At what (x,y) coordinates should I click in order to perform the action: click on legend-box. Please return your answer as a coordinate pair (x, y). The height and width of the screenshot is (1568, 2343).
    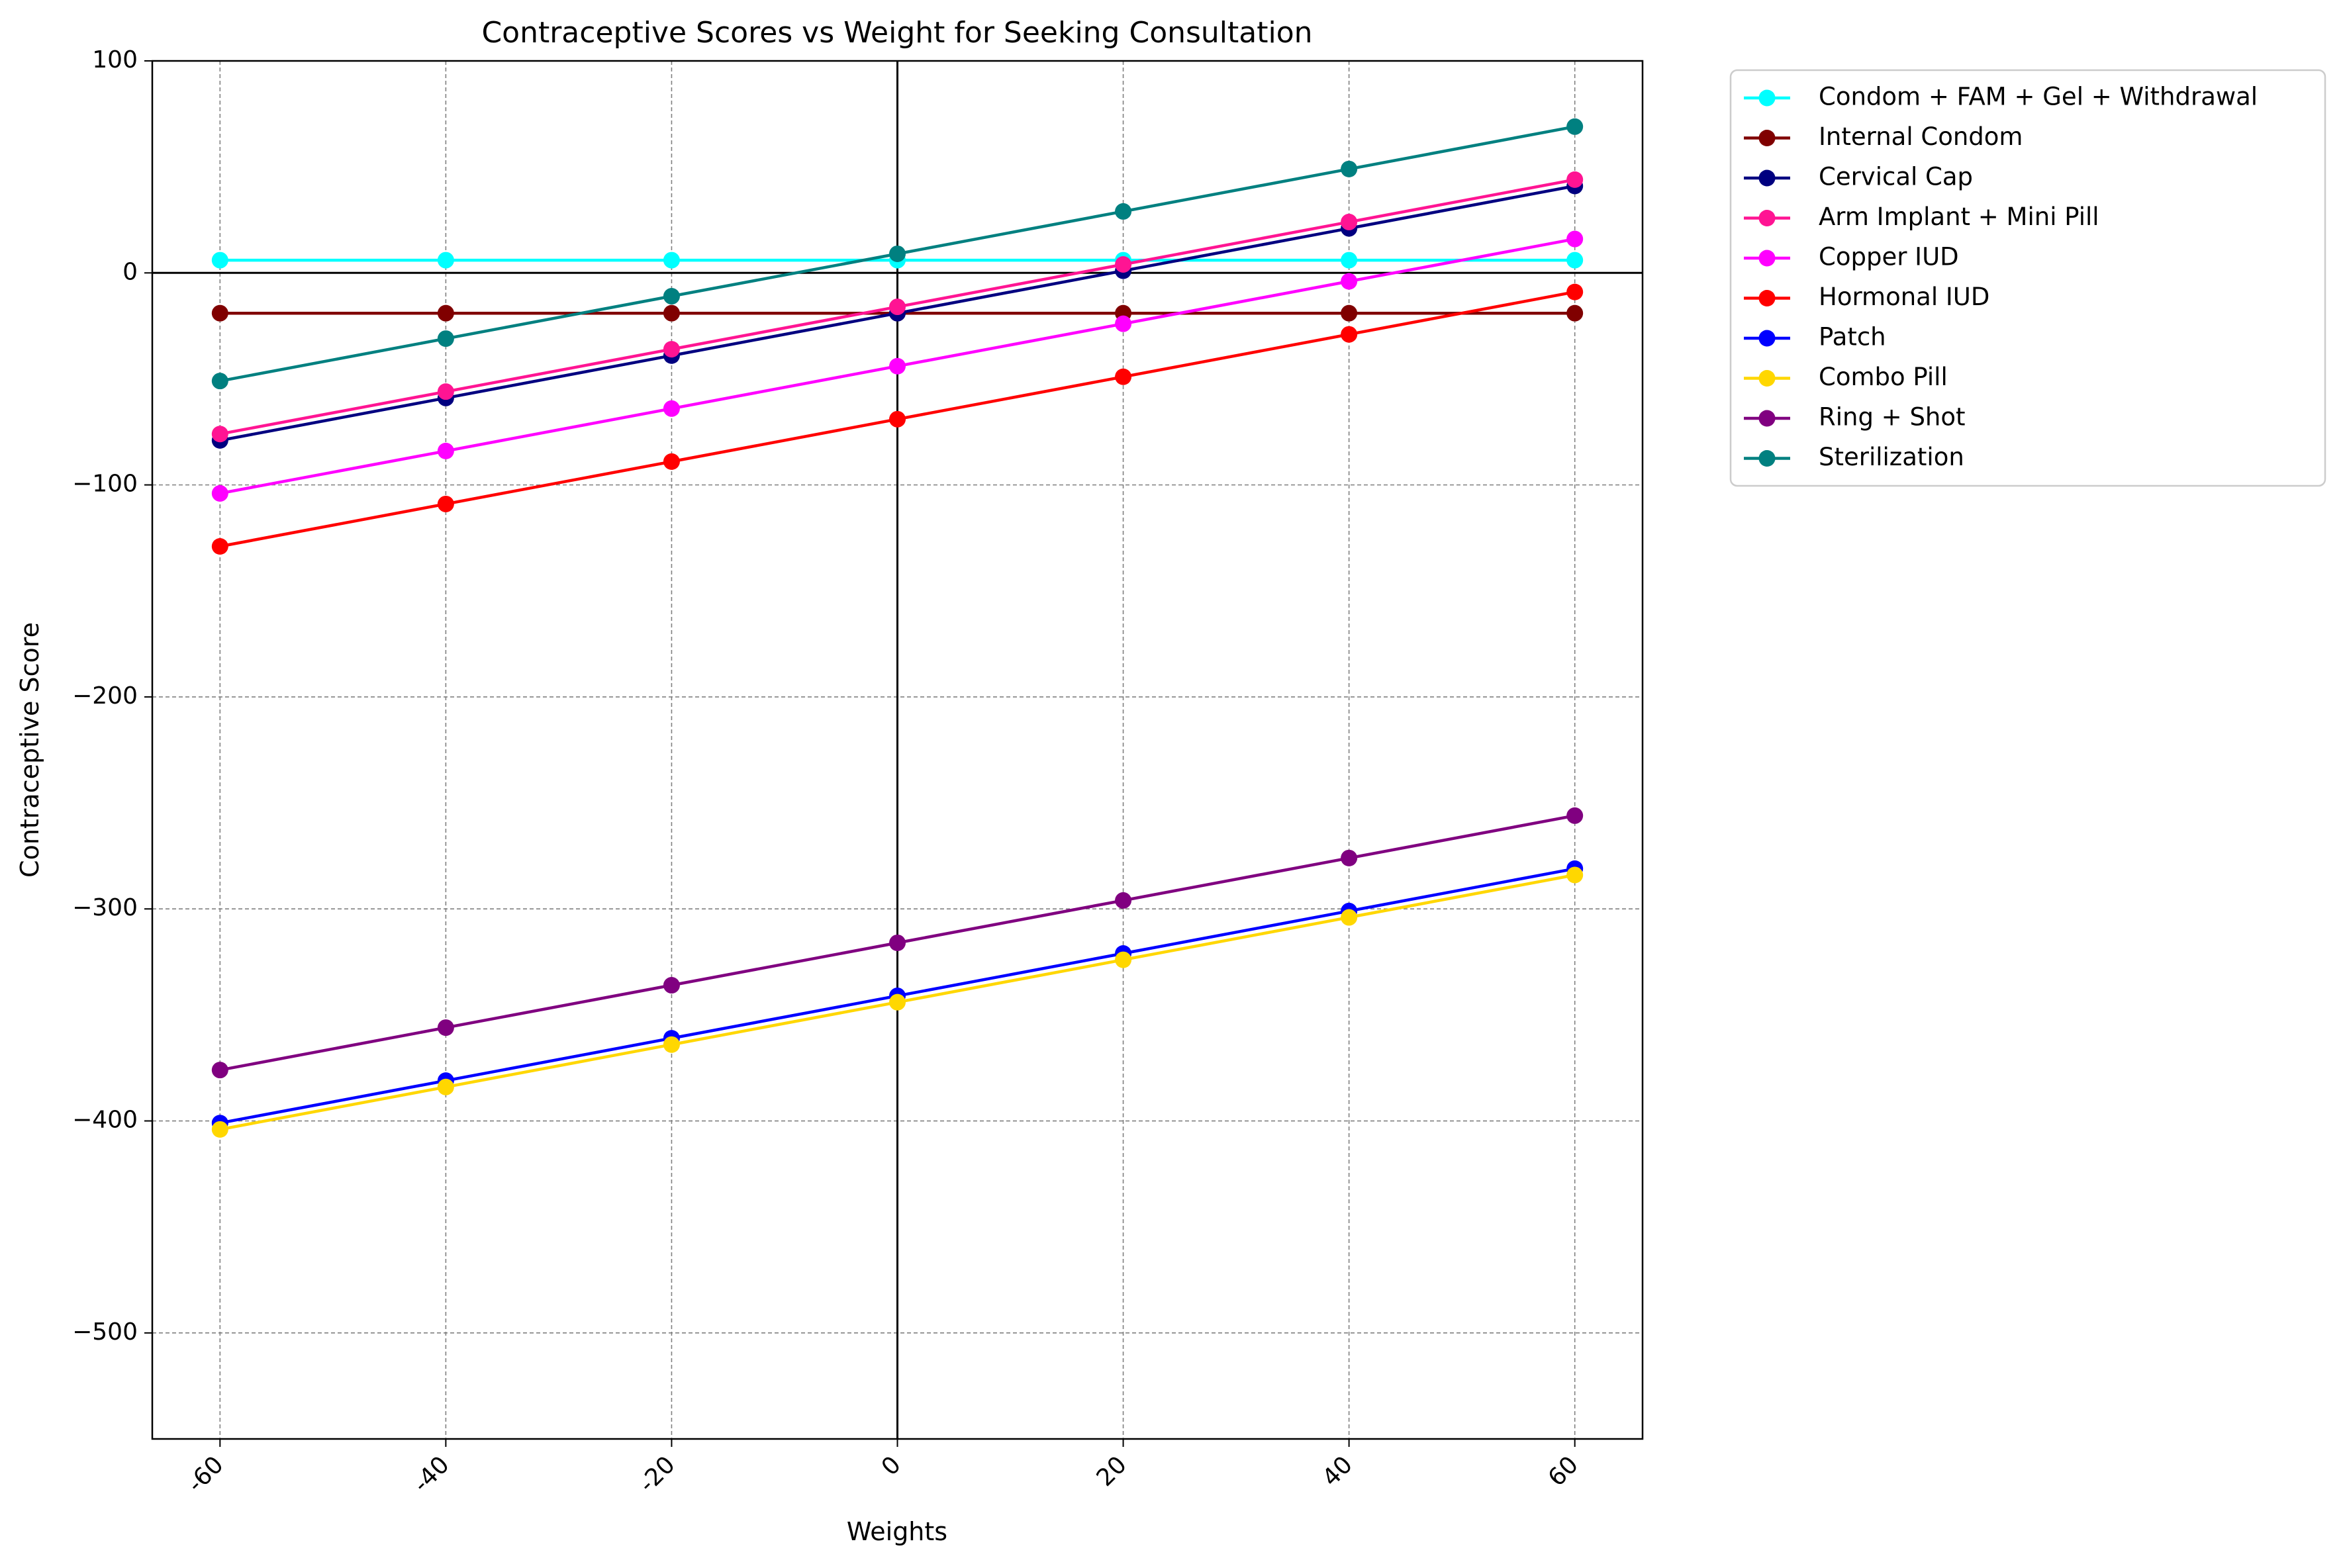
    Looking at the image, I should click on (2027, 278).